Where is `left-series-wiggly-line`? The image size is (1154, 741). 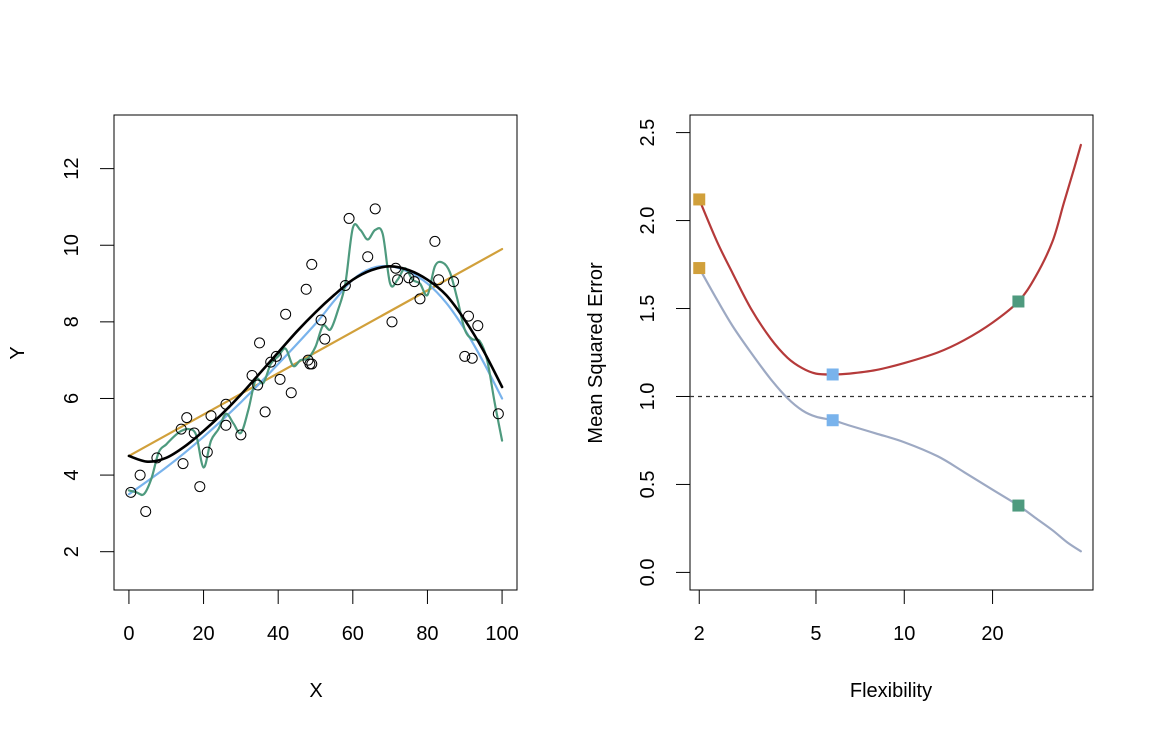
left-series-wiggly-line is located at coordinates (315, 360).